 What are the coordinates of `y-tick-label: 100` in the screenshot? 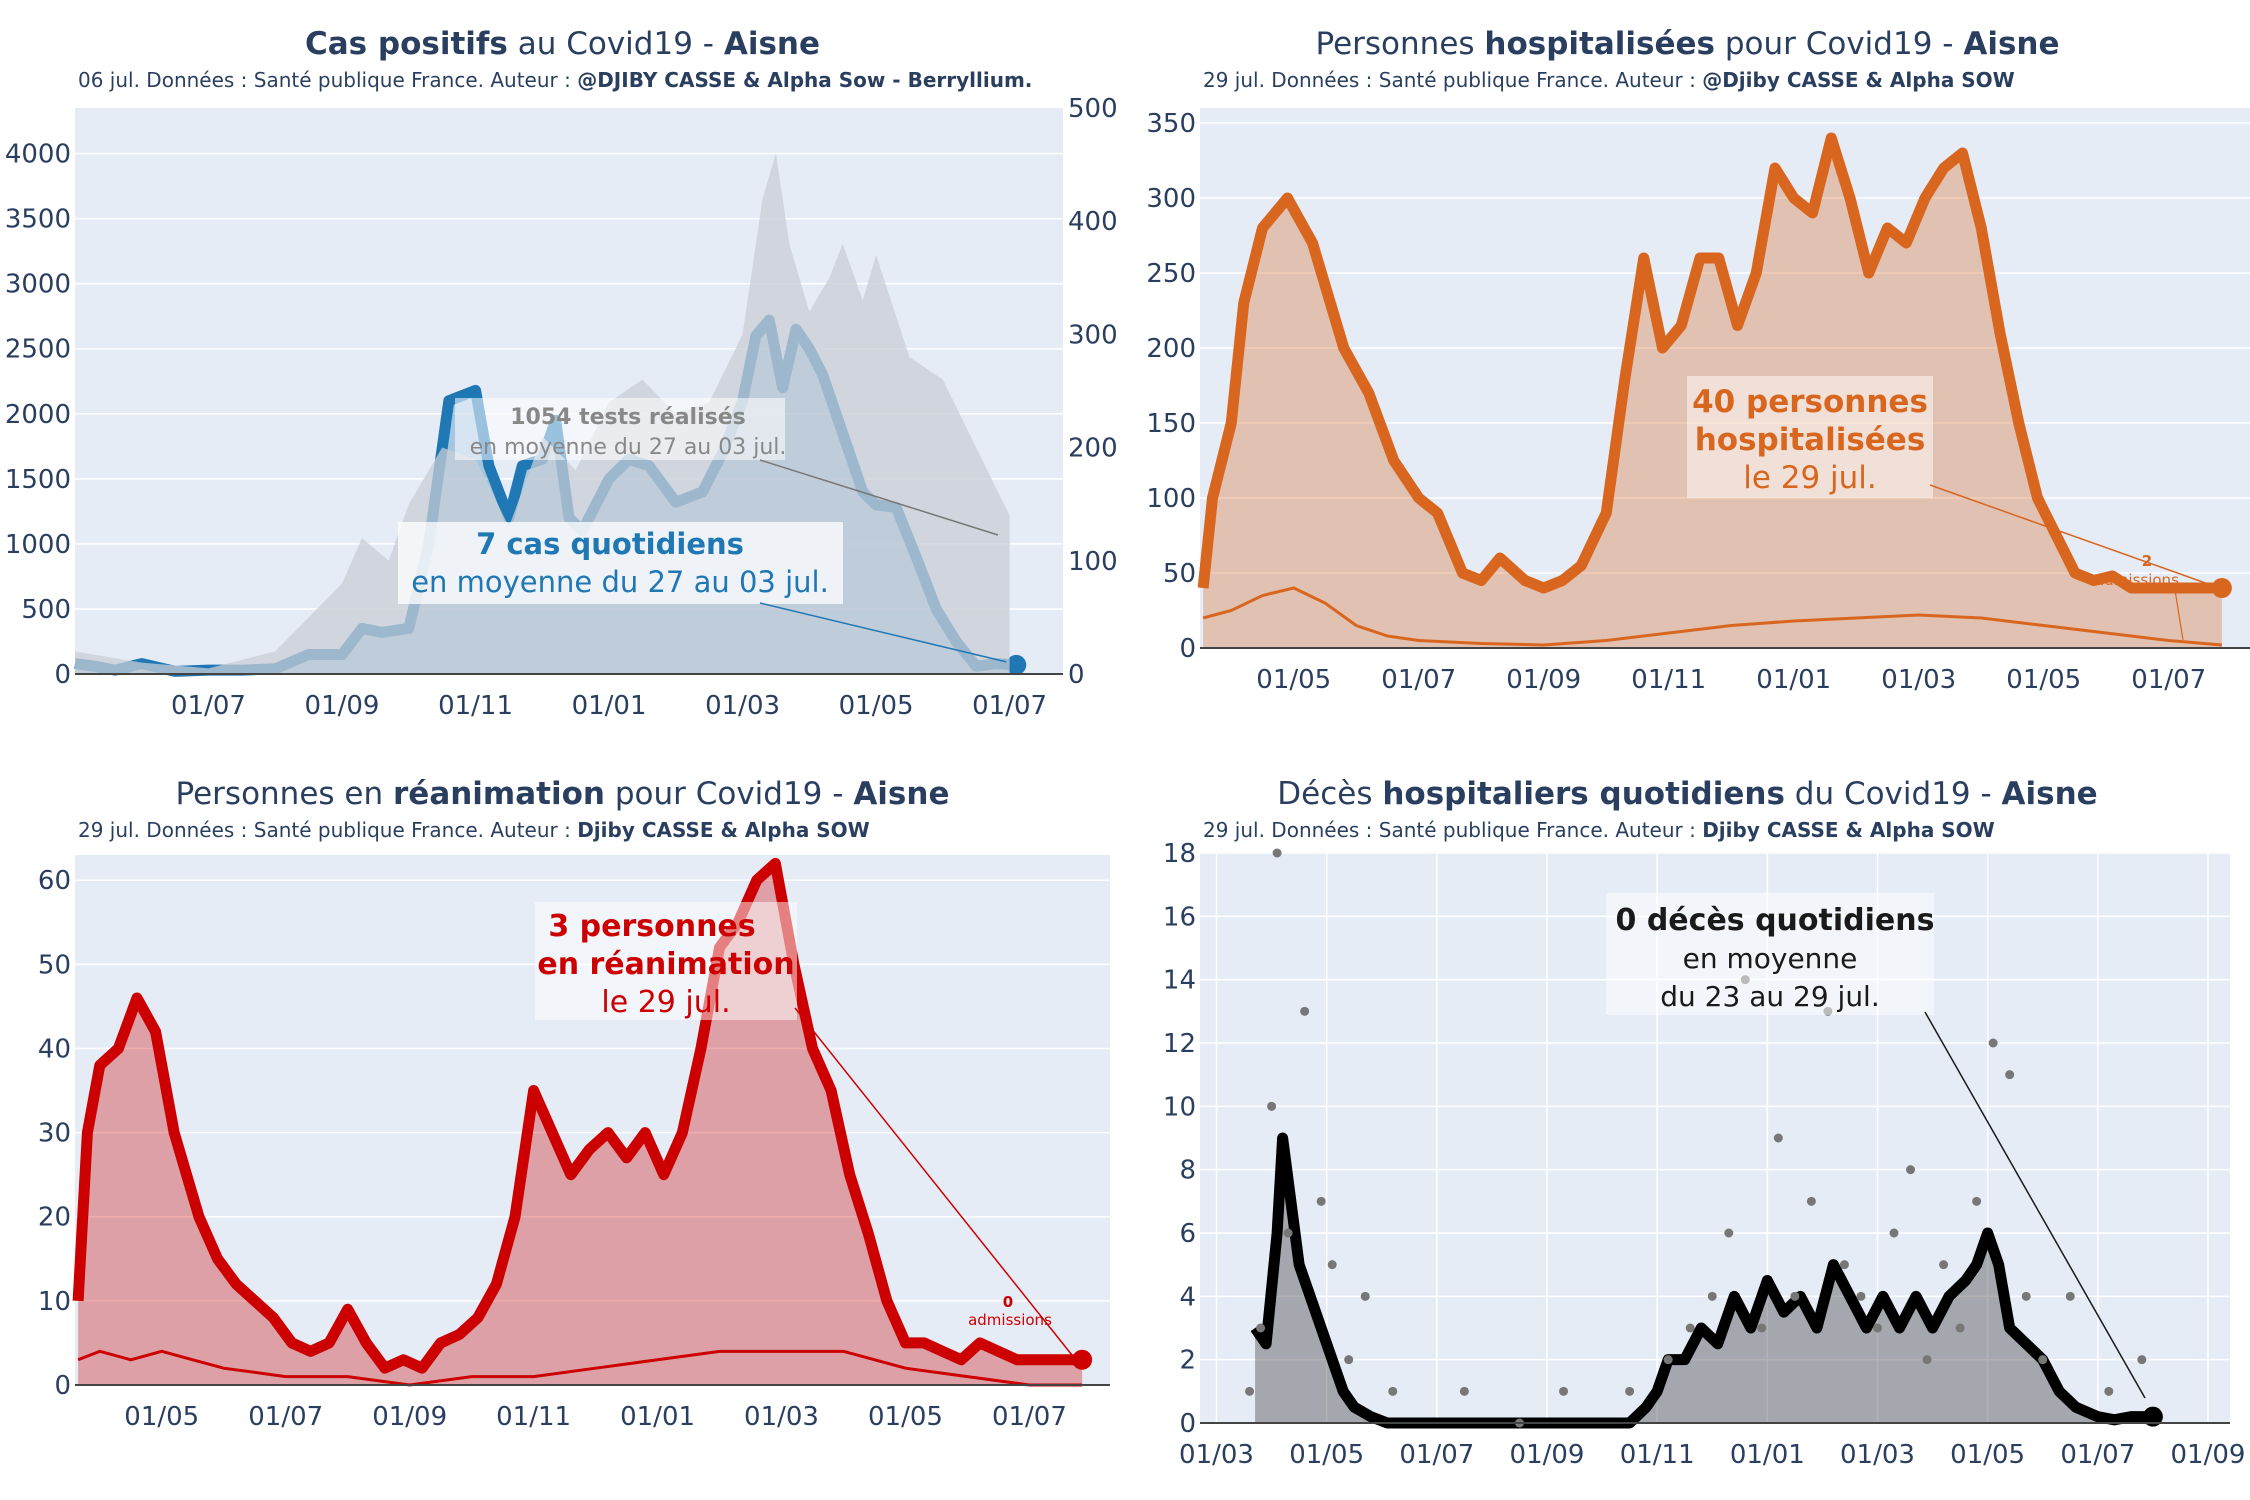 It's located at (1171, 499).